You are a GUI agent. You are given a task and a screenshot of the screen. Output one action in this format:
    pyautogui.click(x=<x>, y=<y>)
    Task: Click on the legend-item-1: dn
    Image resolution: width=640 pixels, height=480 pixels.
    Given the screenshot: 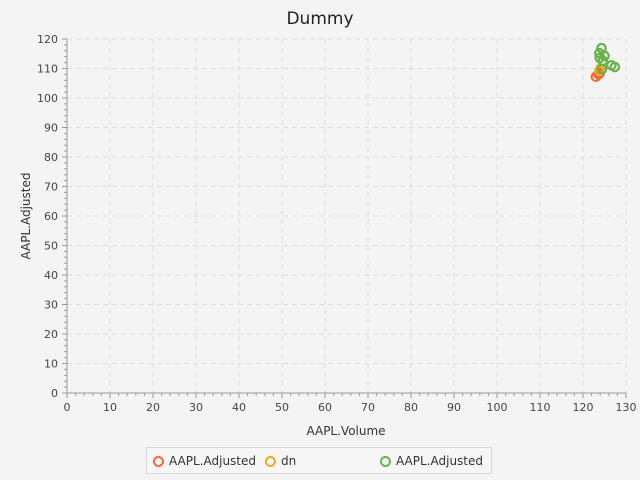 What is the action you would take?
    pyautogui.click(x=280, y=461)
    